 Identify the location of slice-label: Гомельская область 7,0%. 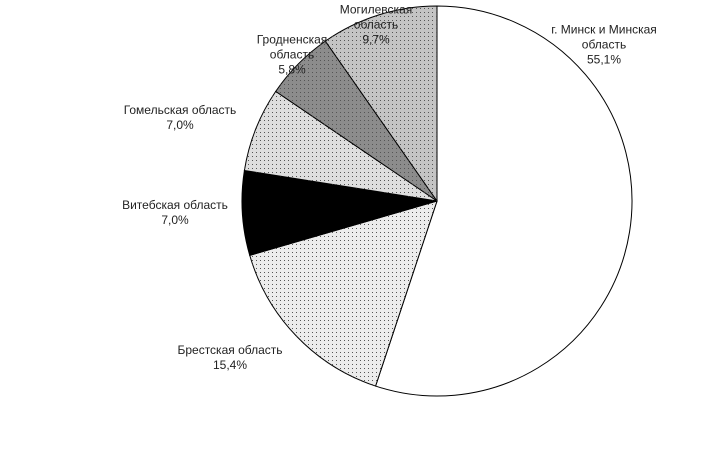
(180, 118).